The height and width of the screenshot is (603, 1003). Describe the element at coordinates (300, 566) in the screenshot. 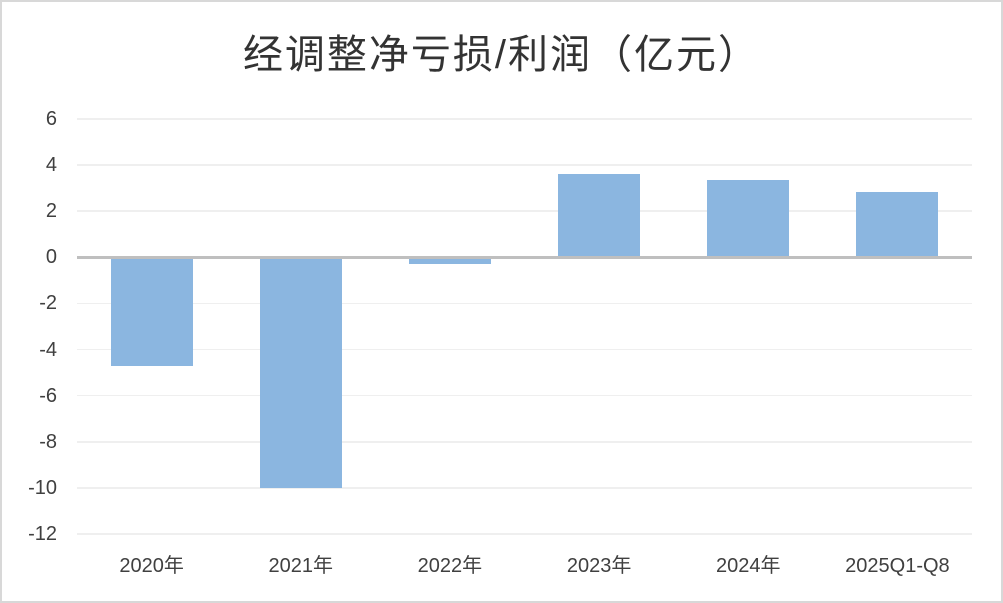

I see `x-axis-tick-label: 2021年` at that location.